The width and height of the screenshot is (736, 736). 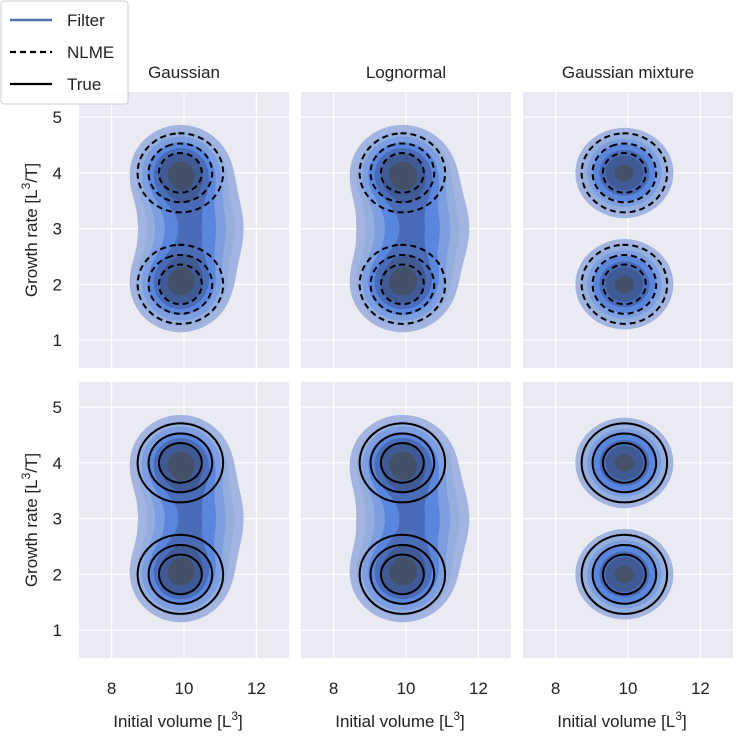 What do you see at coordinates (84, 84) in the screenshot?
I see `legend-label: True` at bounding box center [84, 84].